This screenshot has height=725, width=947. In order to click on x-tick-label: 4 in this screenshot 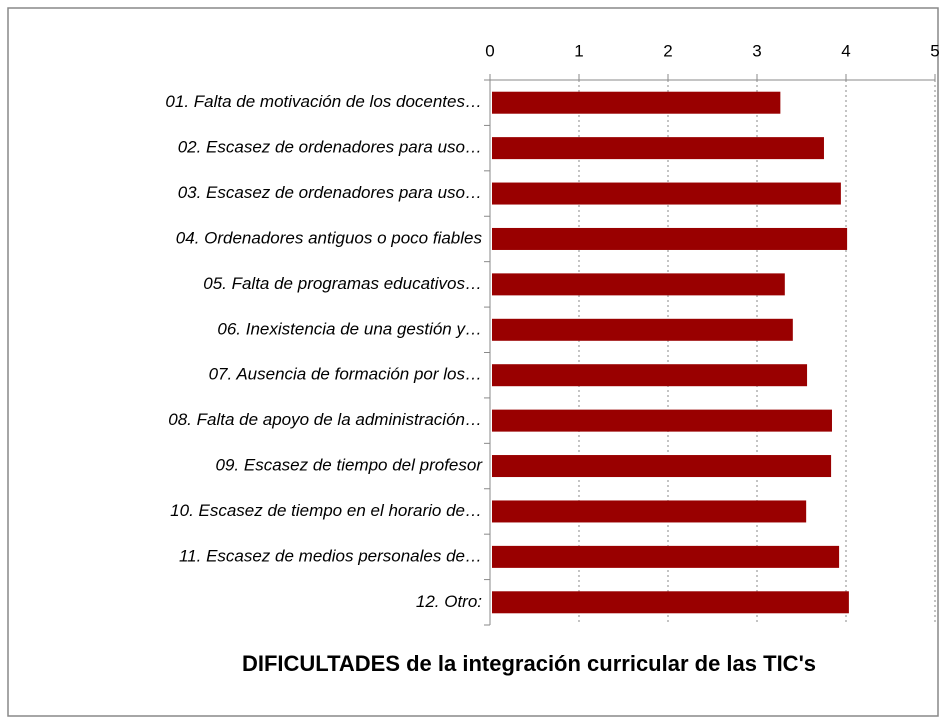, I will do `click(845, 50)`.